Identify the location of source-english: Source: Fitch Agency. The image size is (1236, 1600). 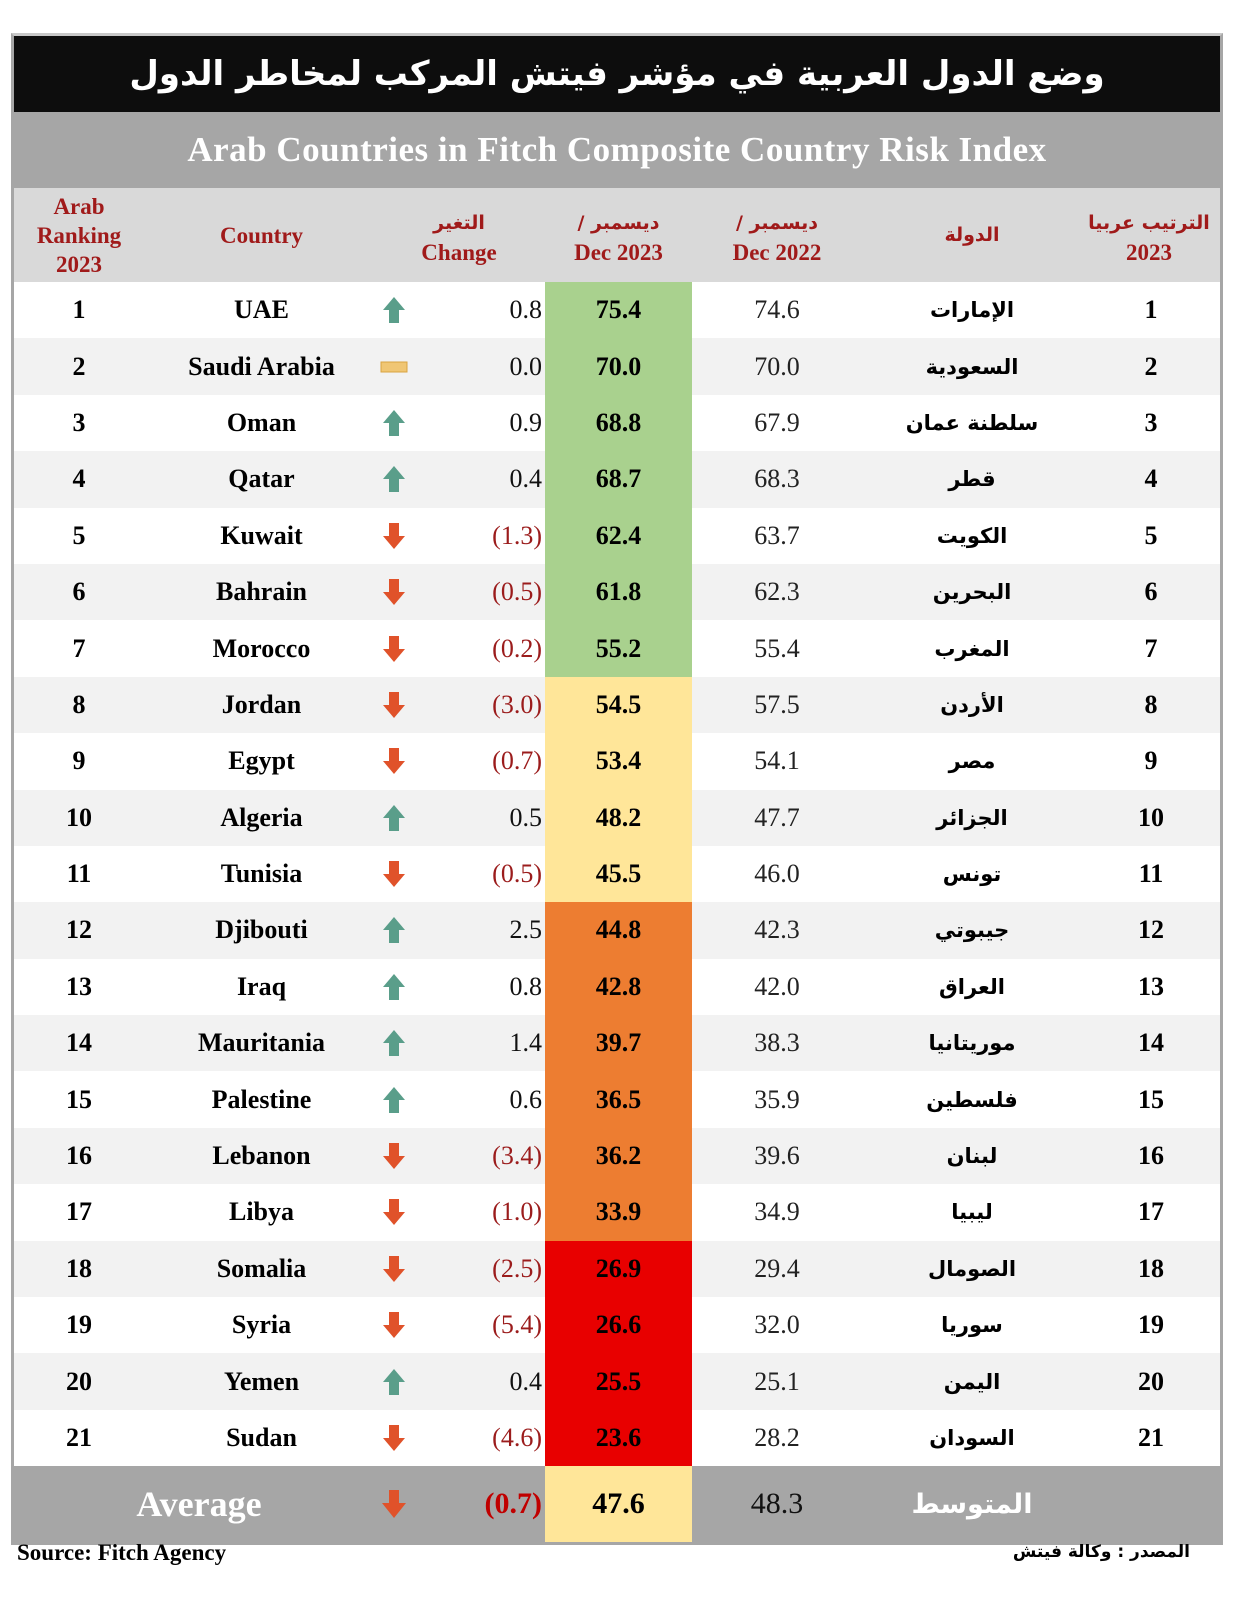
(122, 1552).